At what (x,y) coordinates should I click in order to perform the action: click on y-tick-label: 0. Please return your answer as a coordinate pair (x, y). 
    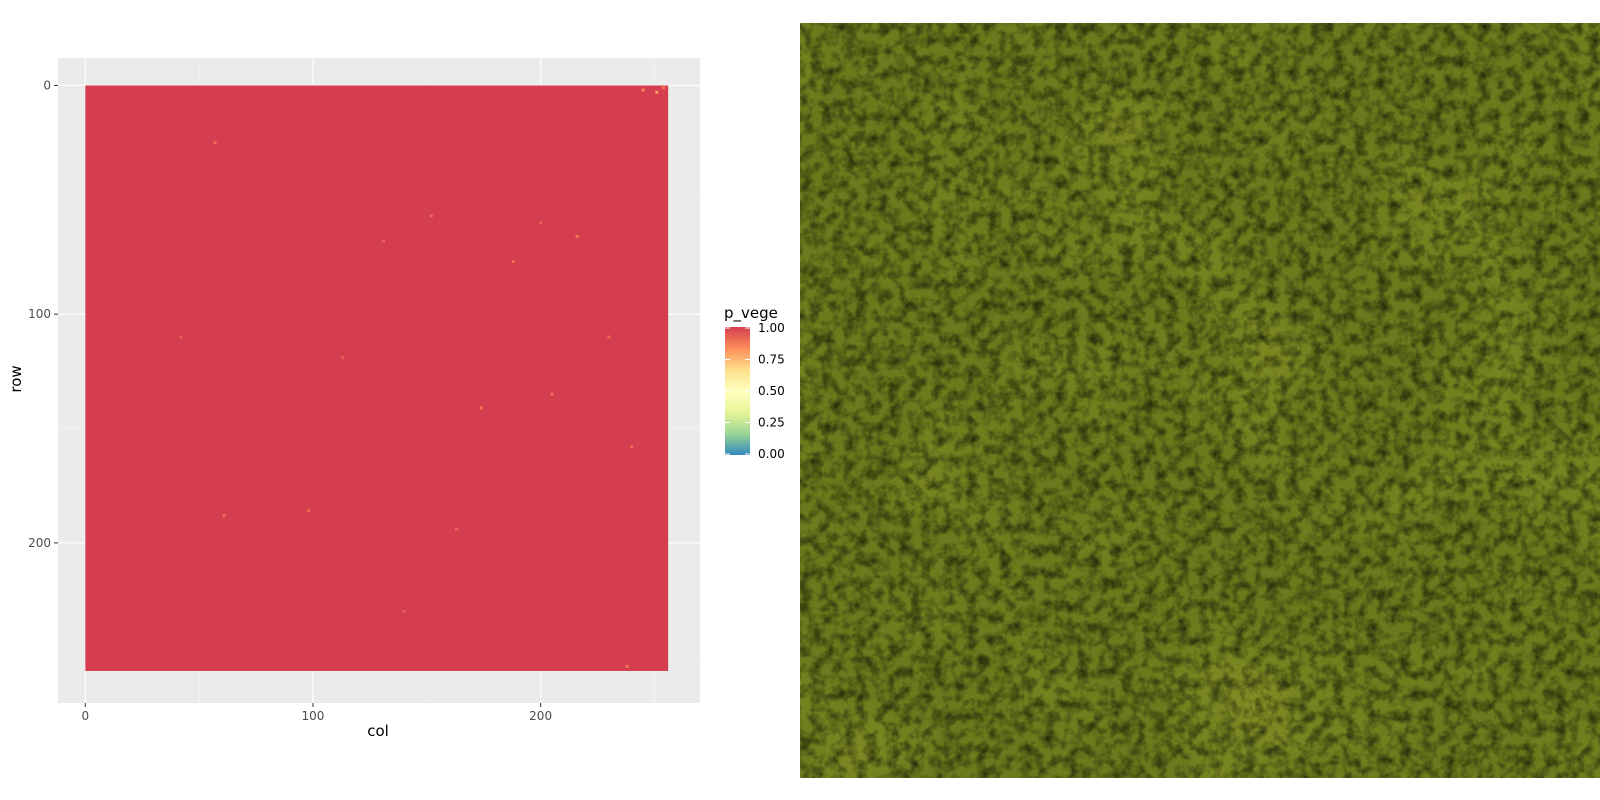
    Looking at the image, I should click on (47, 85).